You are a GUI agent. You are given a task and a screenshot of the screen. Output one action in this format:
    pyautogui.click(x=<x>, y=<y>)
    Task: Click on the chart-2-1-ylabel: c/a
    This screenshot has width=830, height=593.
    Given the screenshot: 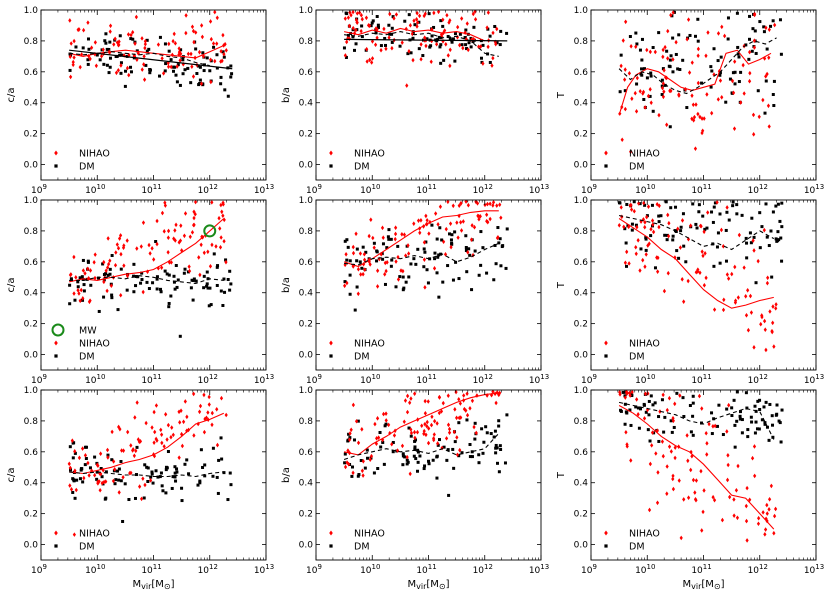 What is the action you would take?
    pyautogui.click(x=11, y=285)
    